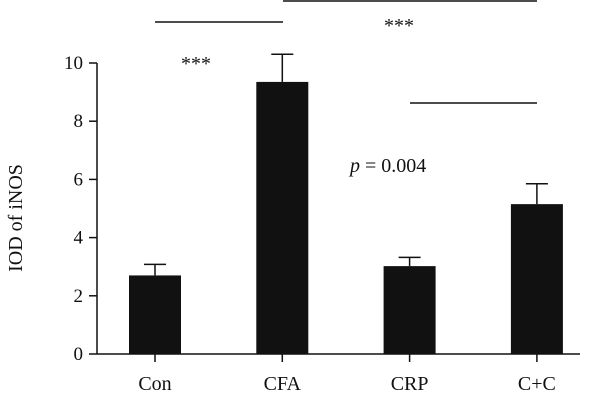  Describe the element at coordinates (410, 384) in the screenshot. I see `x-tick-label-crp: CRP` at that location.